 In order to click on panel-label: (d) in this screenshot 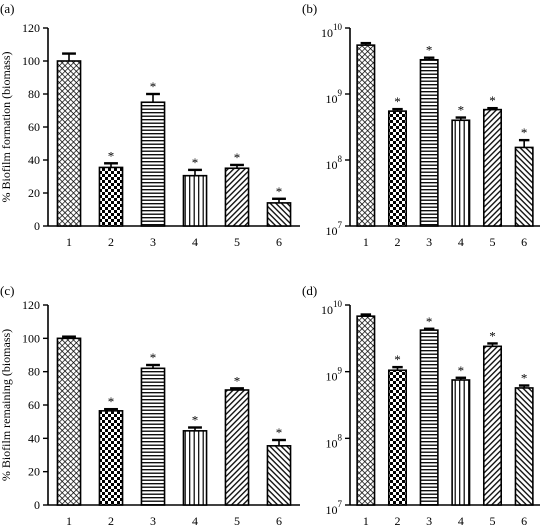, I will do `click(309, 290)`.